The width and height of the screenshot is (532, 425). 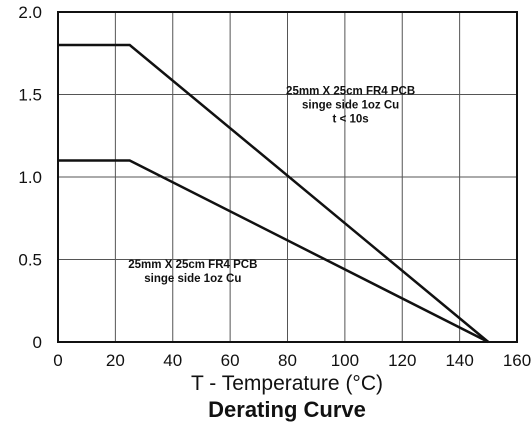 What do you see at coordinates (230, 360) in the screenshot?
I see `x-tick-label: 60` at bounding box center [230, 360].